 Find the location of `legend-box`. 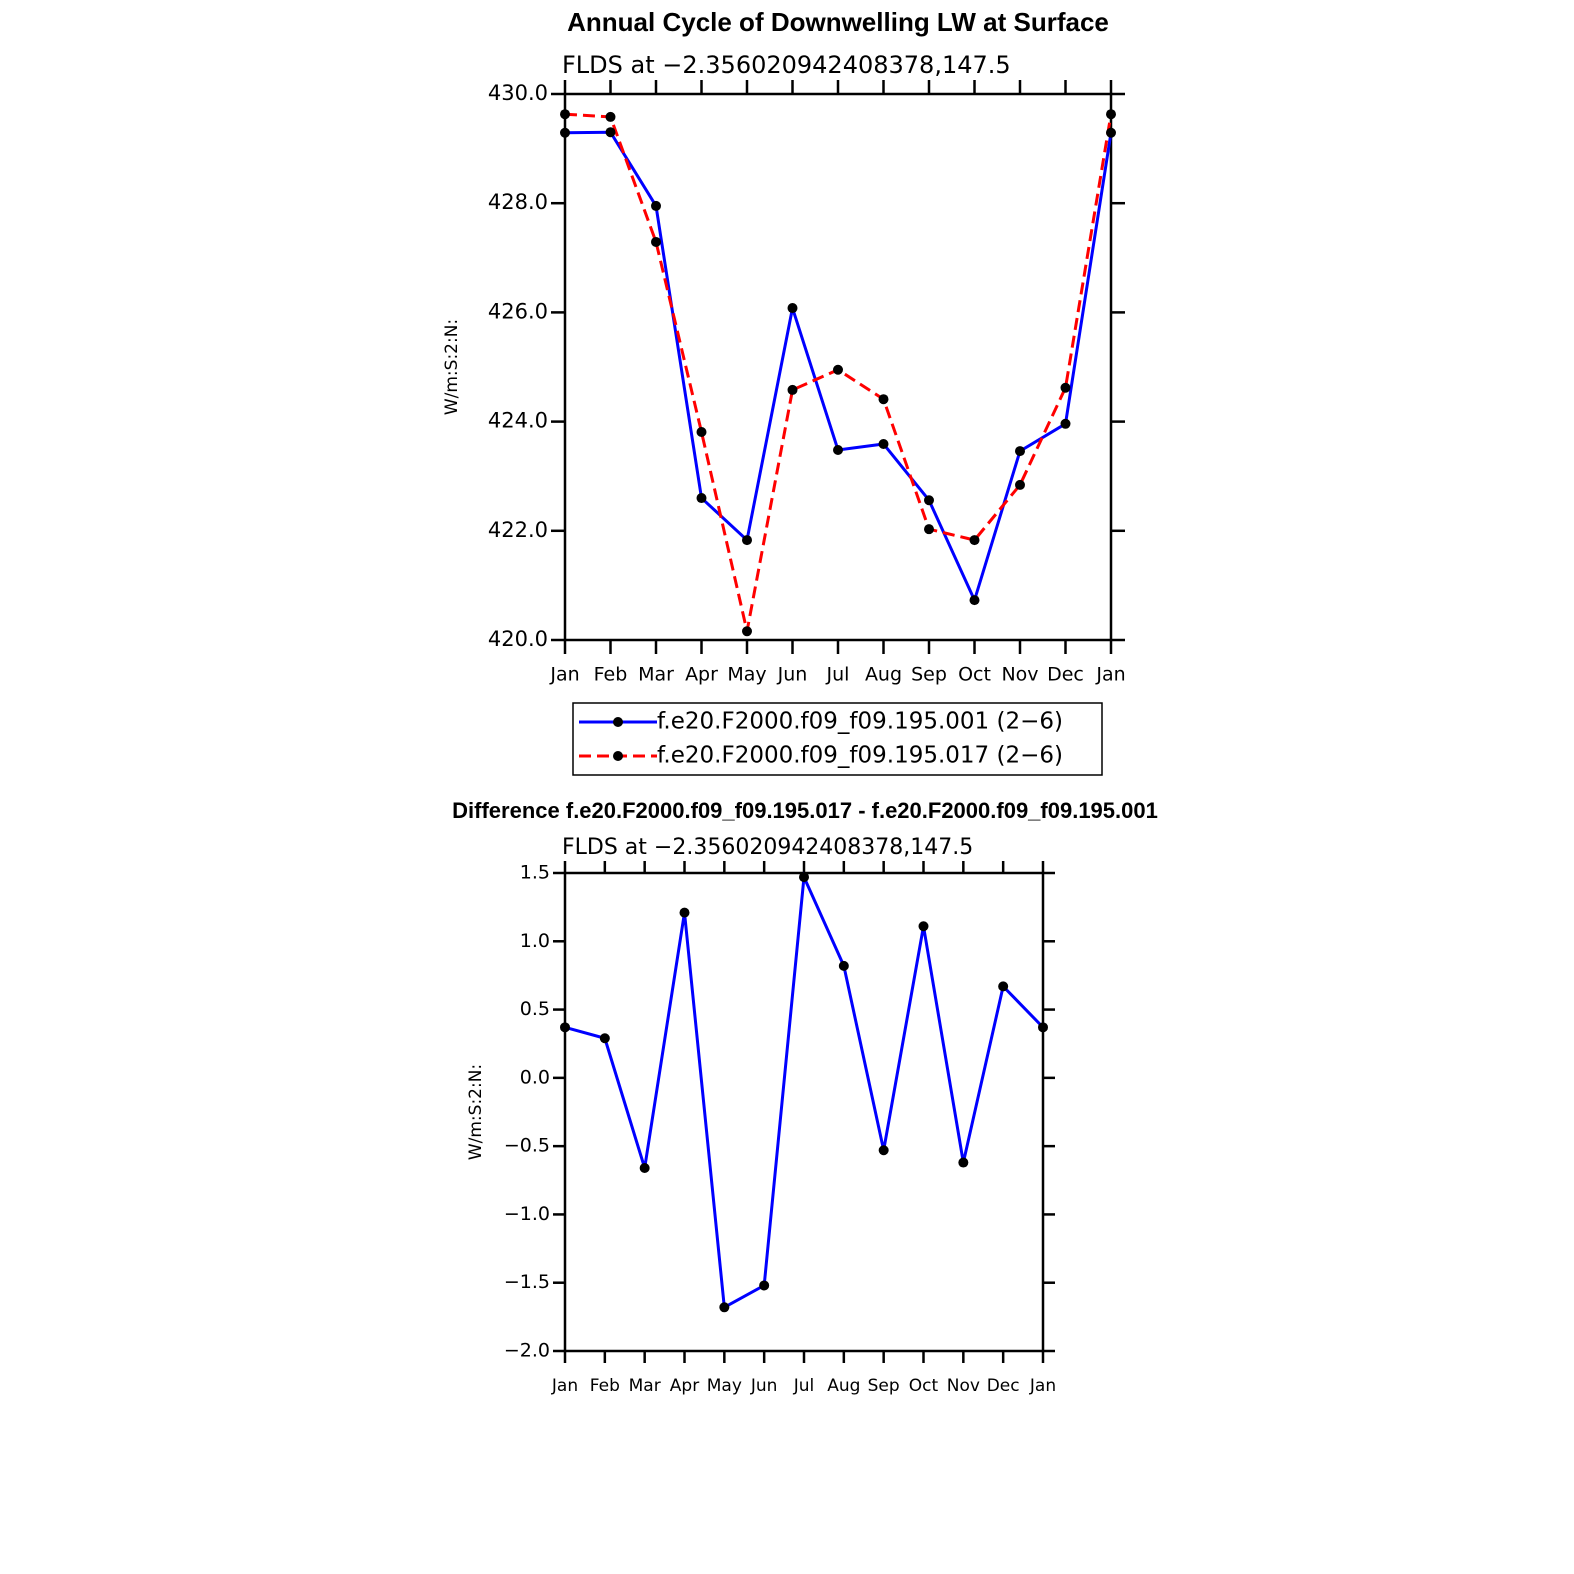

legend-box is located at coordinates (837, 739).